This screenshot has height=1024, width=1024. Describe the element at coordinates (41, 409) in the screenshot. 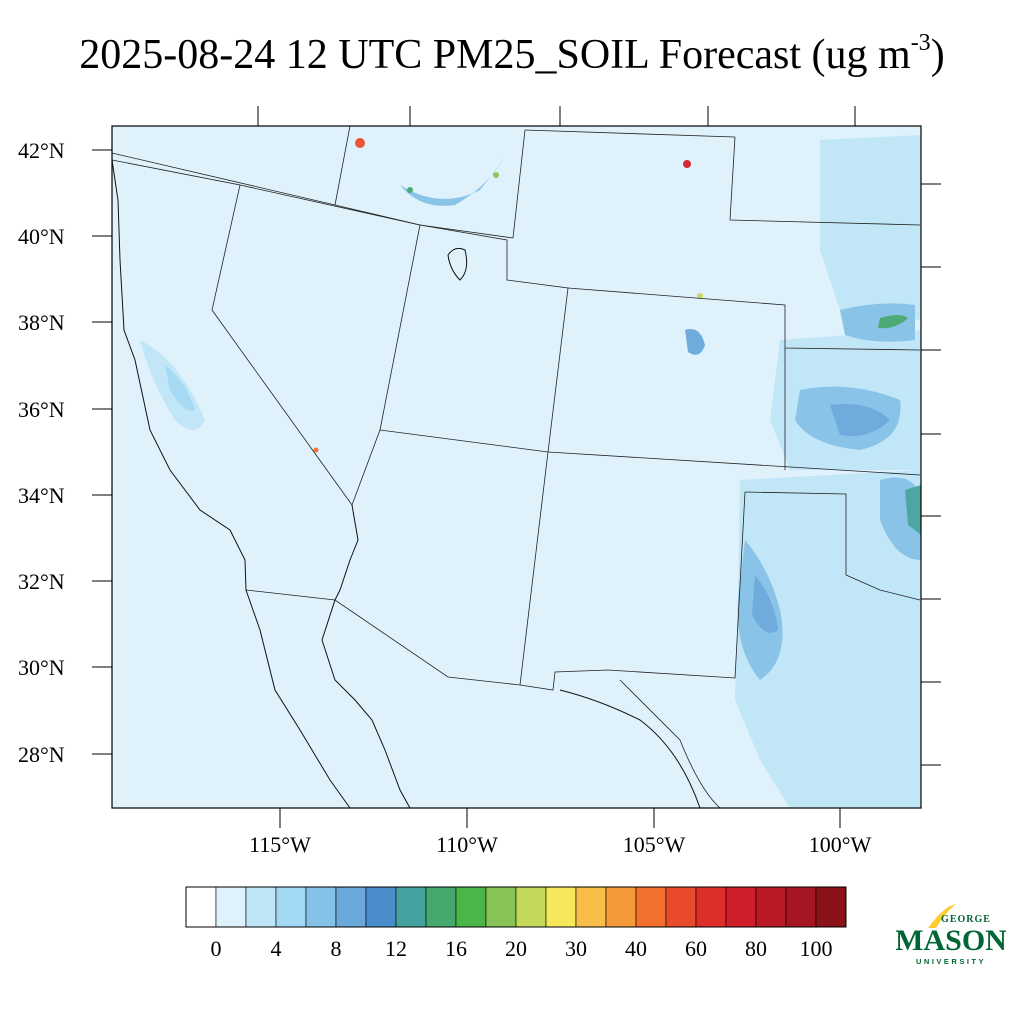

I see `lat-label: 36°N` at that location.